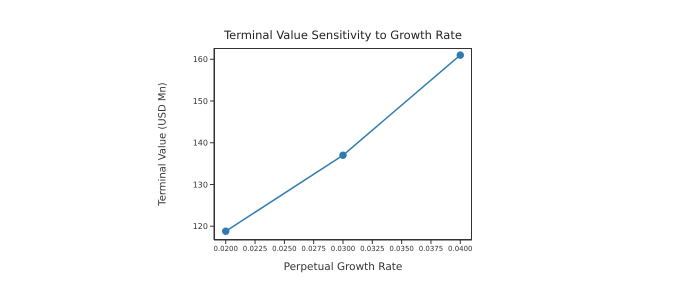  I want to click on y-tick-label: 150, so click(200, 101).